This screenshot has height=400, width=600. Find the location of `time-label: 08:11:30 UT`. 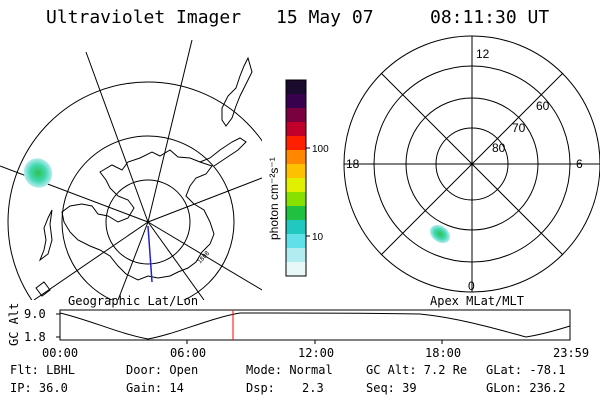

time-label: 08:11:30 UT is located at coordinates (490, 17).